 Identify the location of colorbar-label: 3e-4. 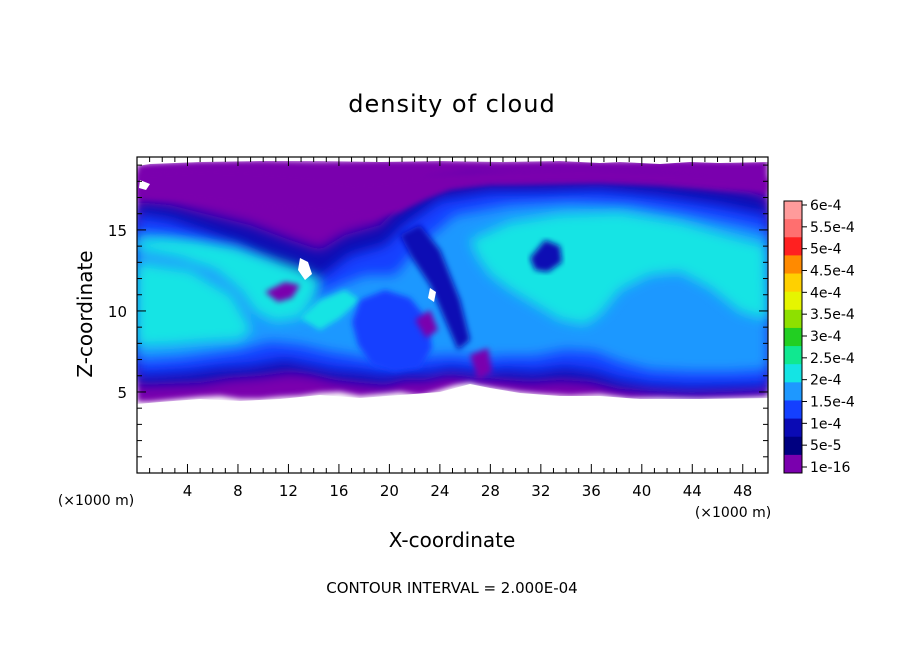
(826, 337).